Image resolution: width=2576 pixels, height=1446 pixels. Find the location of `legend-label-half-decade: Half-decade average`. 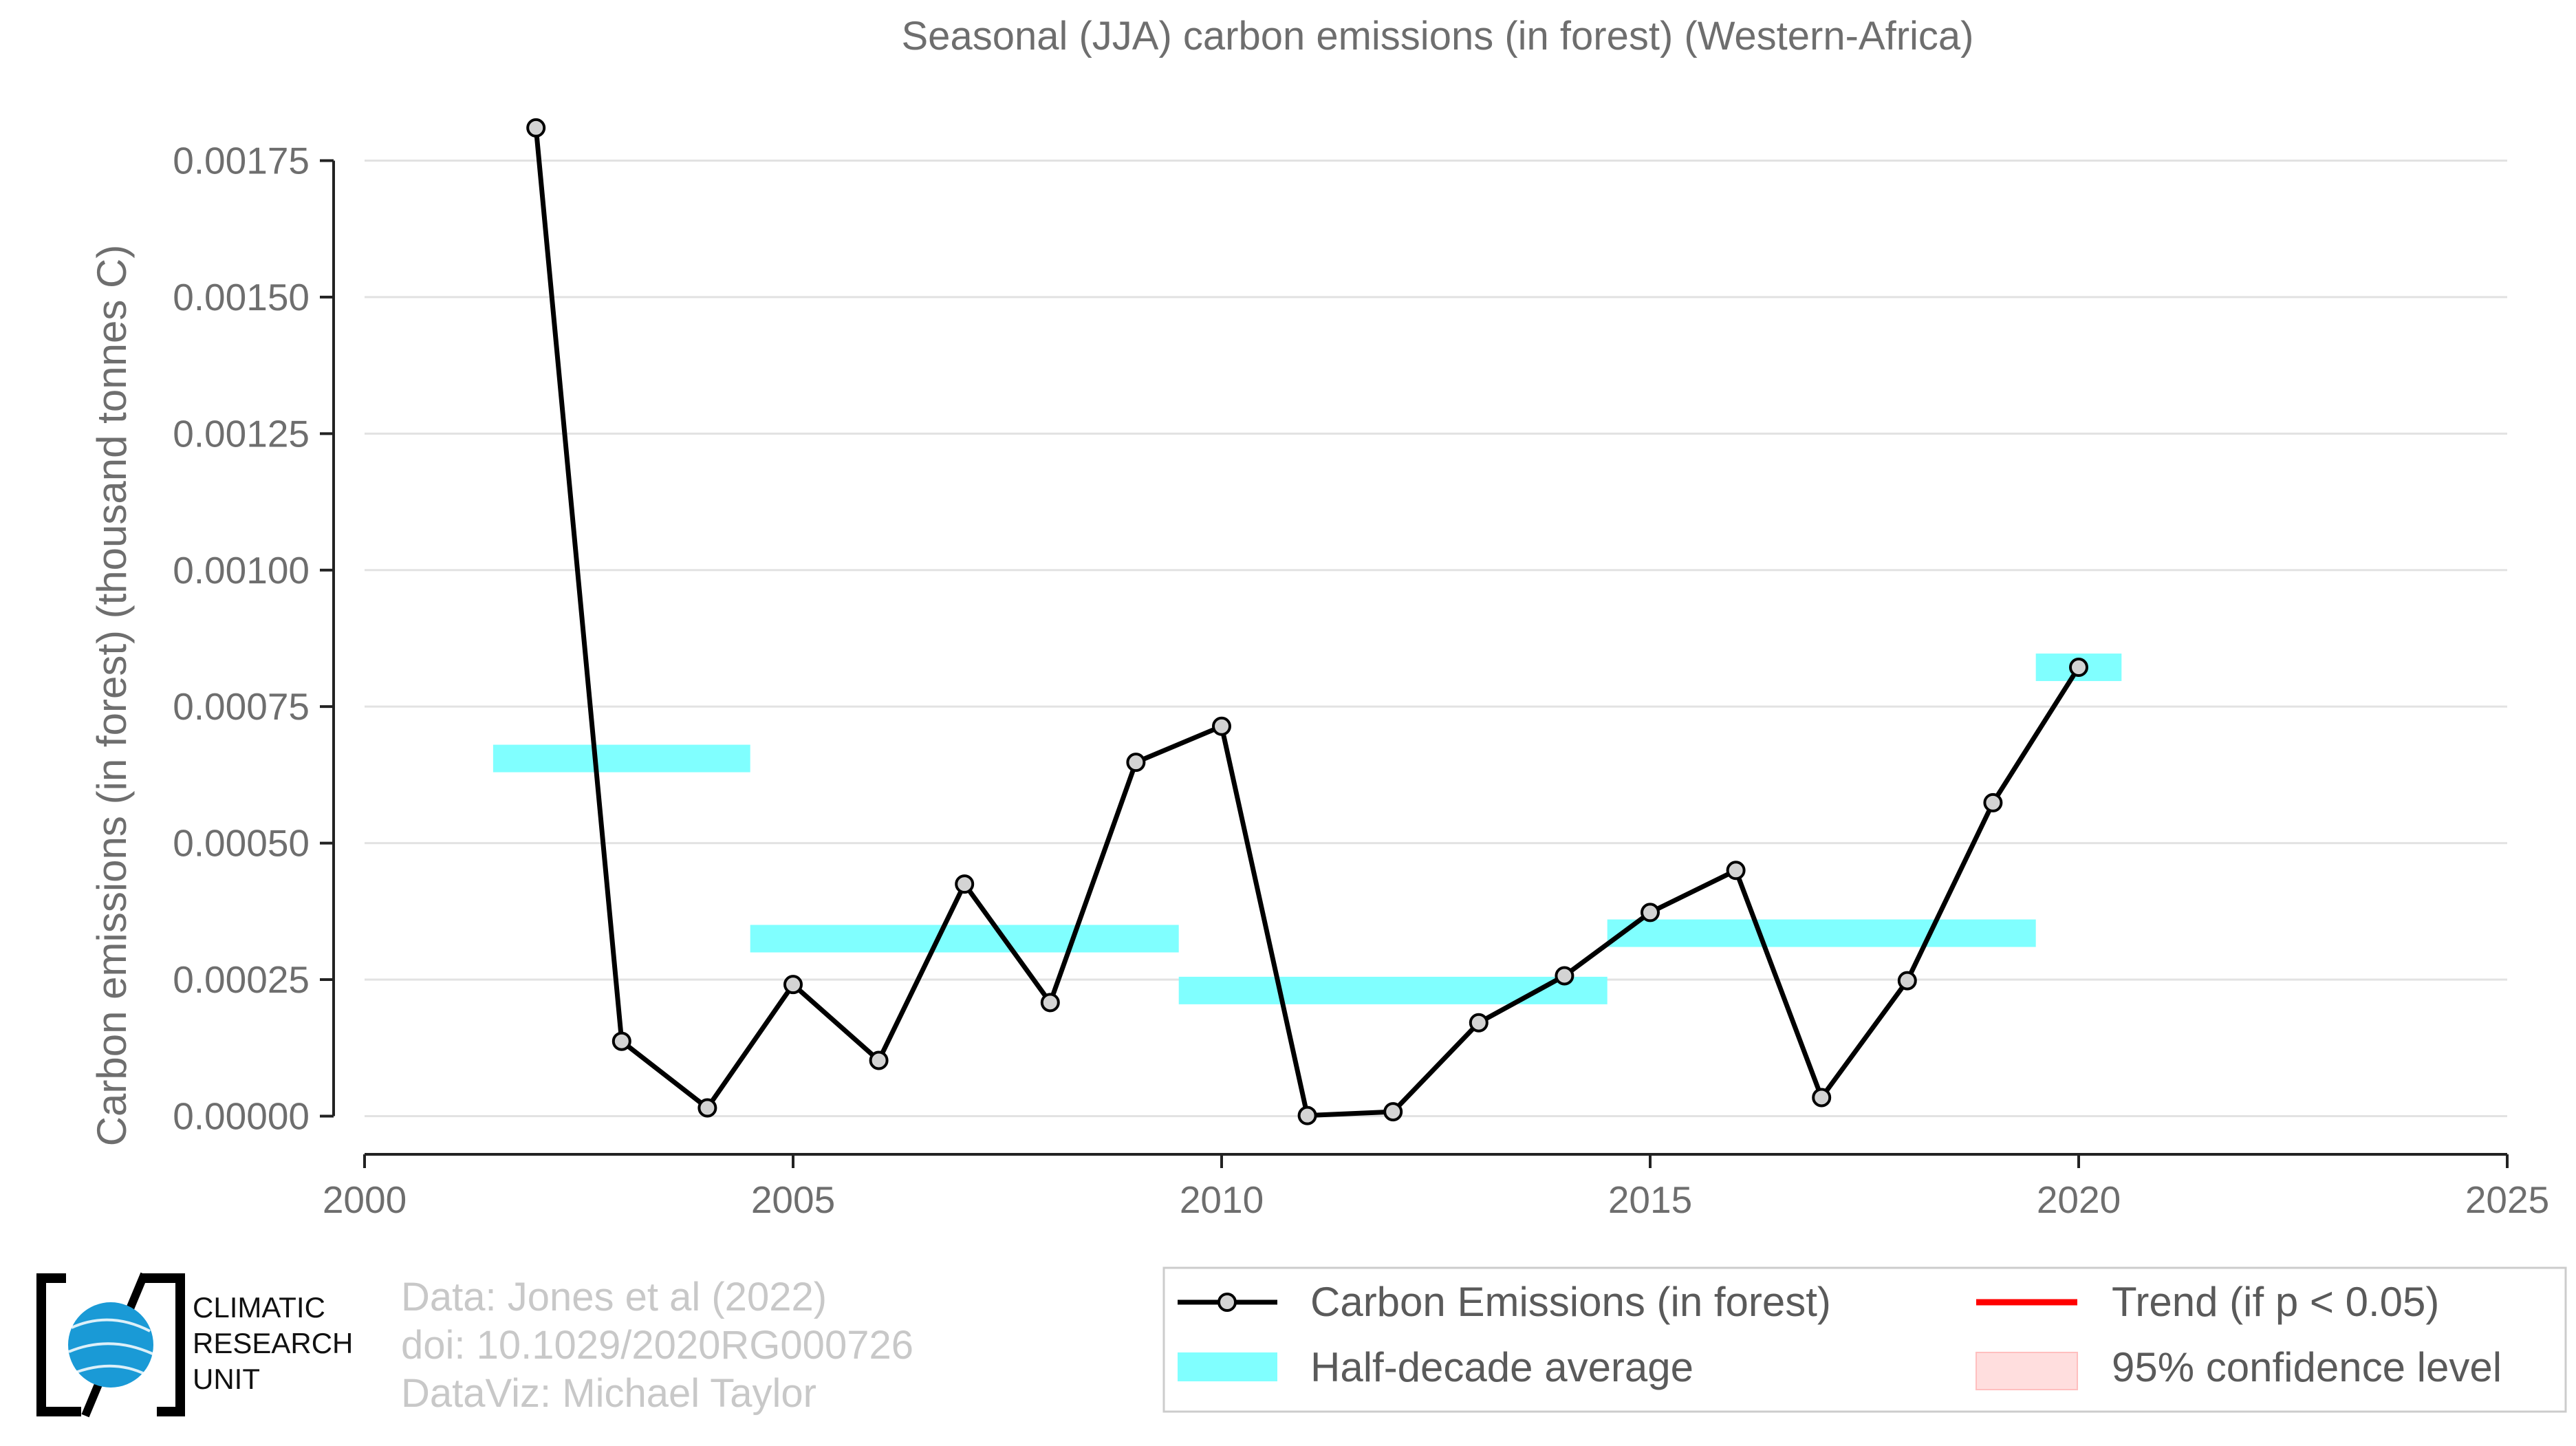

legend-label-half-decade: Half-decade average is located at coordinates (1501, 1367).